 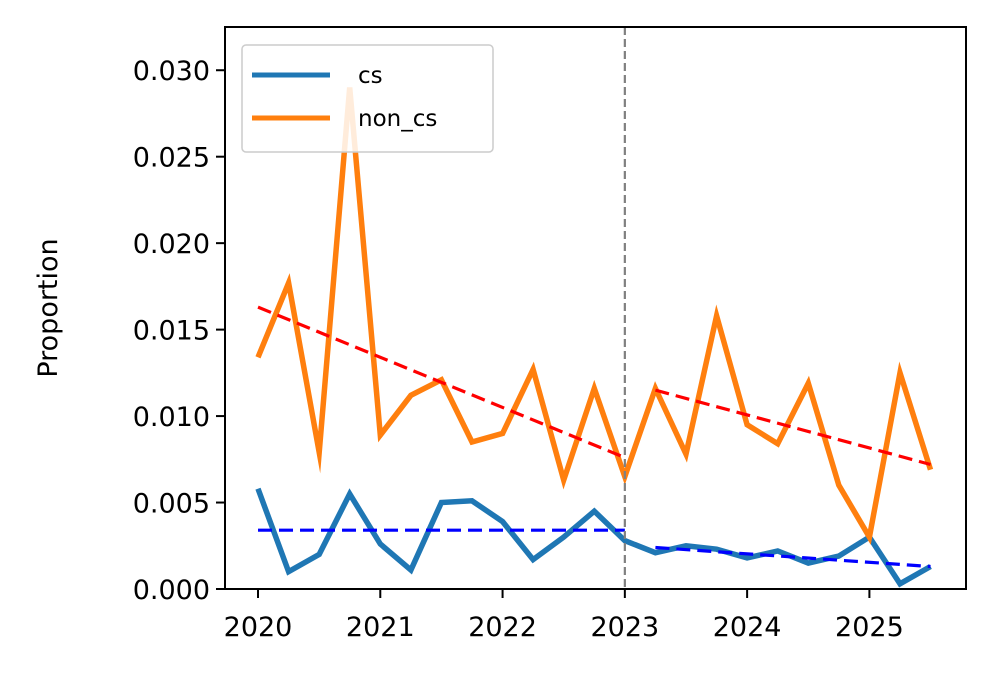 I want to click on x-tick-label-2025: 2025, so click(x=869, y=627).